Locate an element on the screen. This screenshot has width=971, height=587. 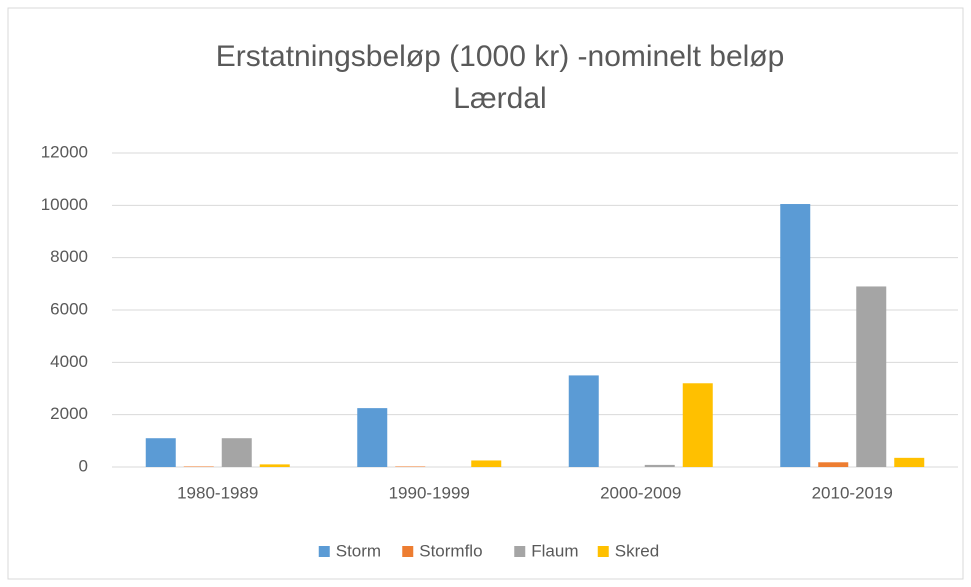
y-tick-label: 6000 is located at coordinates (69, 308).